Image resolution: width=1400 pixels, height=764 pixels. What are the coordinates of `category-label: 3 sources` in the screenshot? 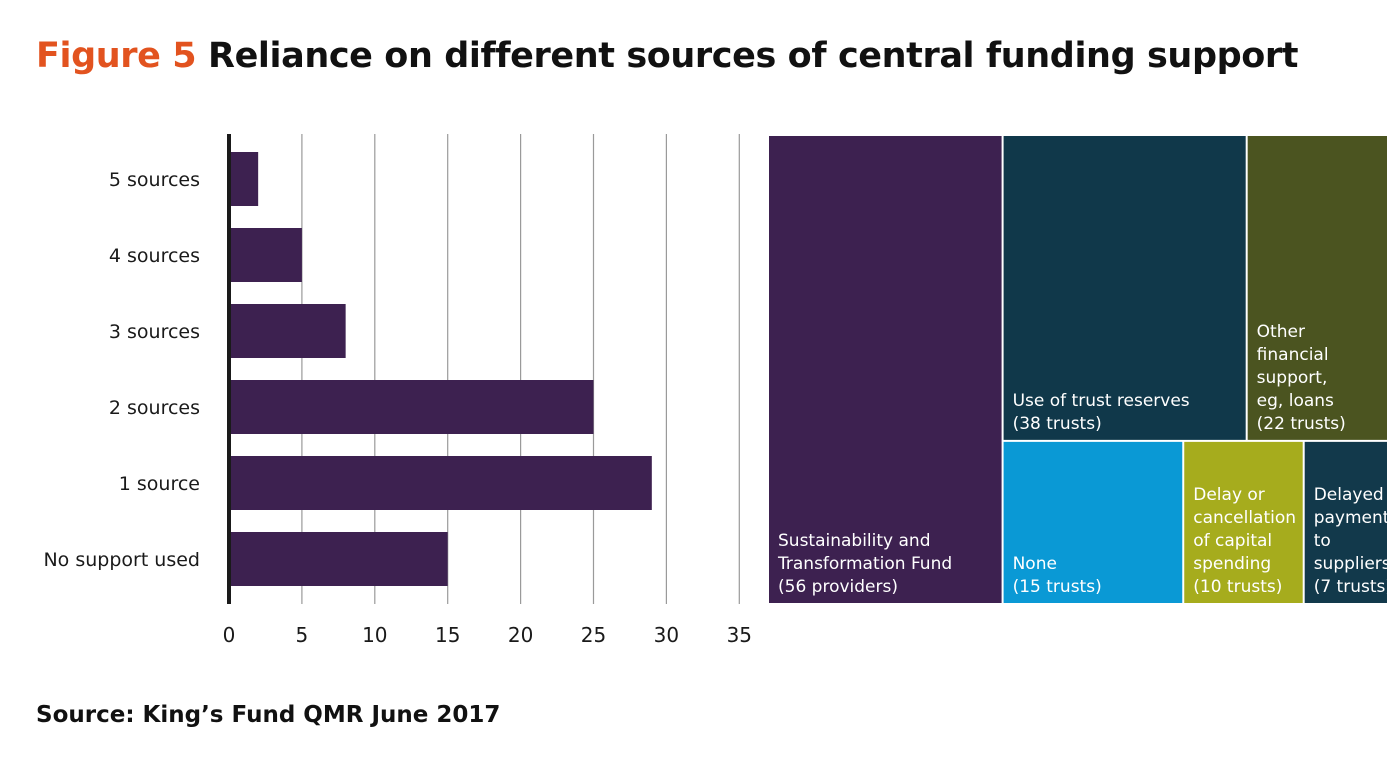 It's located at (154, 332).